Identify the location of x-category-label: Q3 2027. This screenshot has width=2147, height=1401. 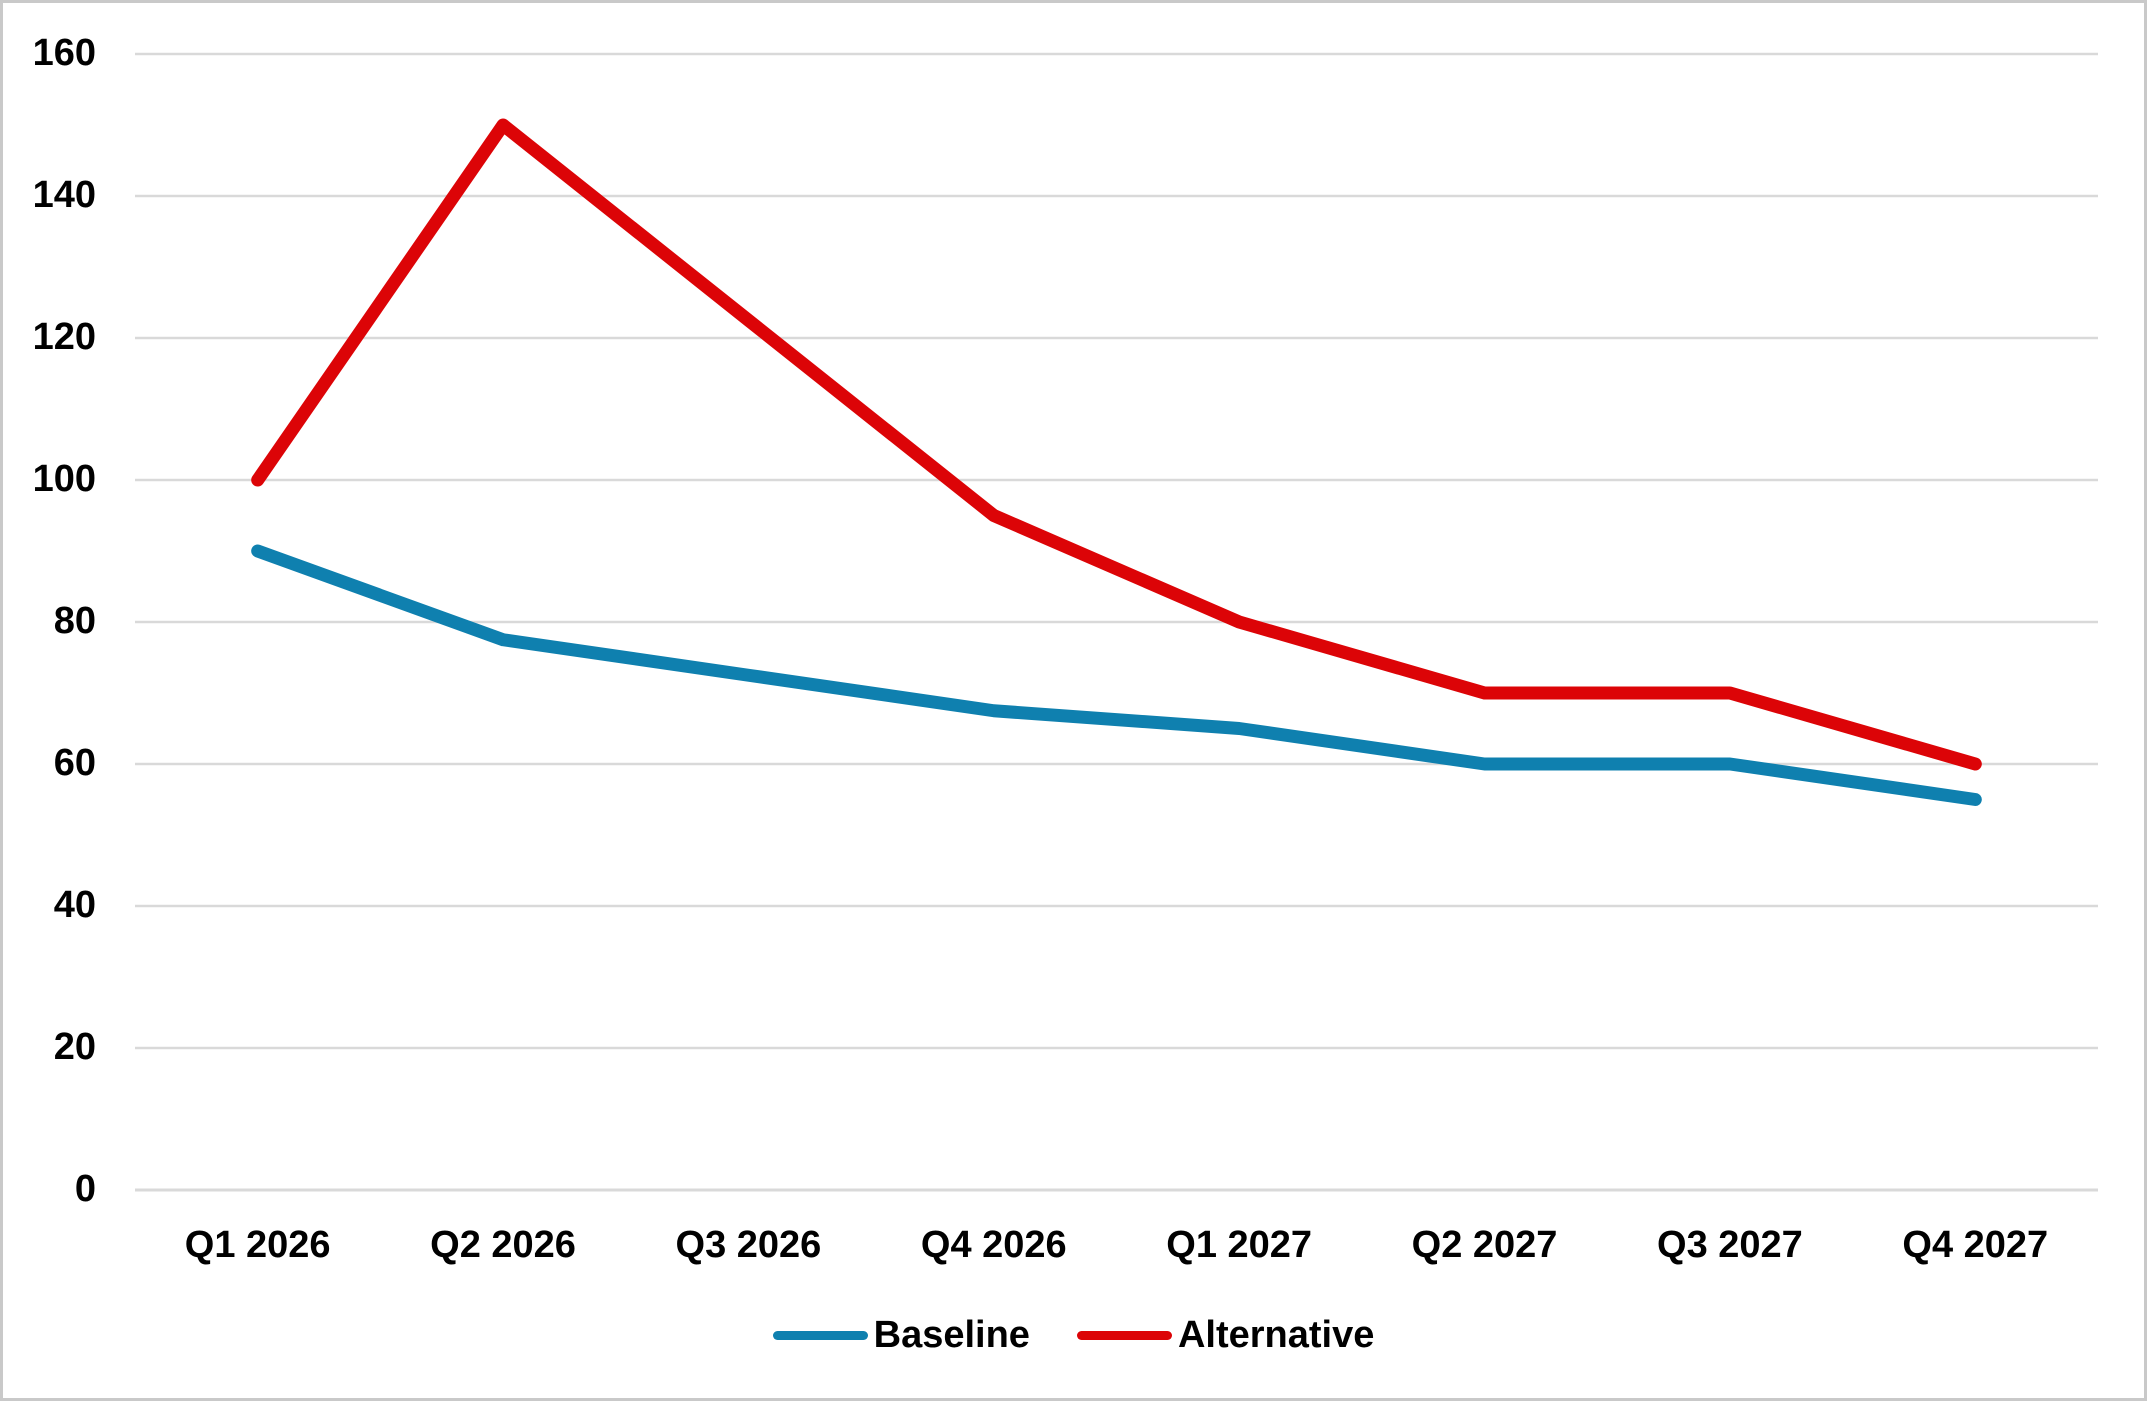
(1730, 1245).